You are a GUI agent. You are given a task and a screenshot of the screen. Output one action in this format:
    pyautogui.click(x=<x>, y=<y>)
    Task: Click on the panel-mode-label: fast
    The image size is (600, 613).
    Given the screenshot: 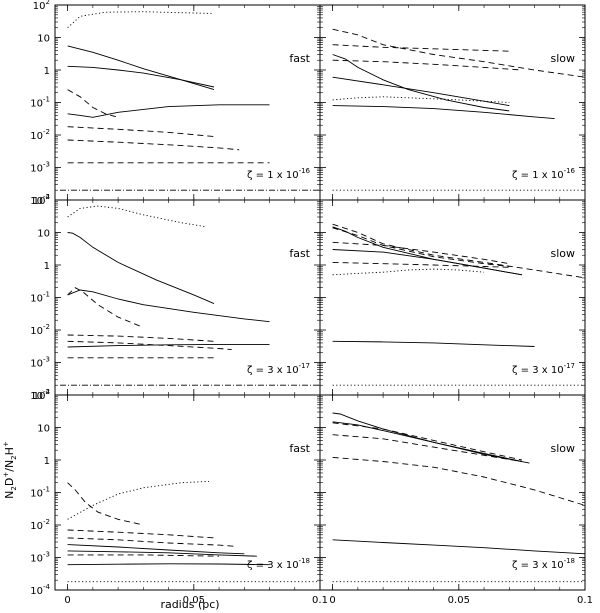 What is the action you would take?
    pyautogui.click(x=299, y=58)
    